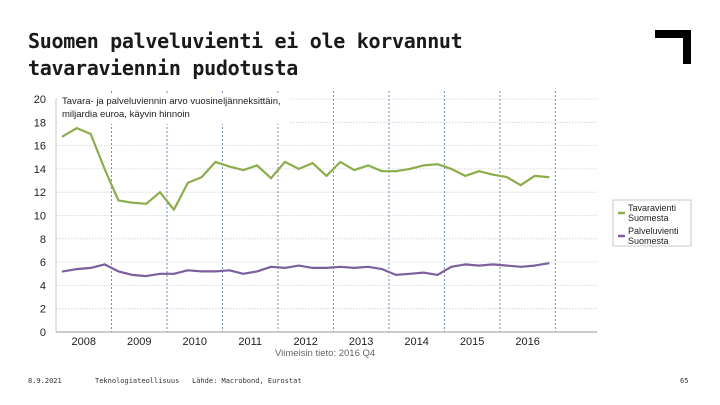  I want to click on chart-updated-label: Viimeisin tieto: 2016 Q4, so click(325, 353).